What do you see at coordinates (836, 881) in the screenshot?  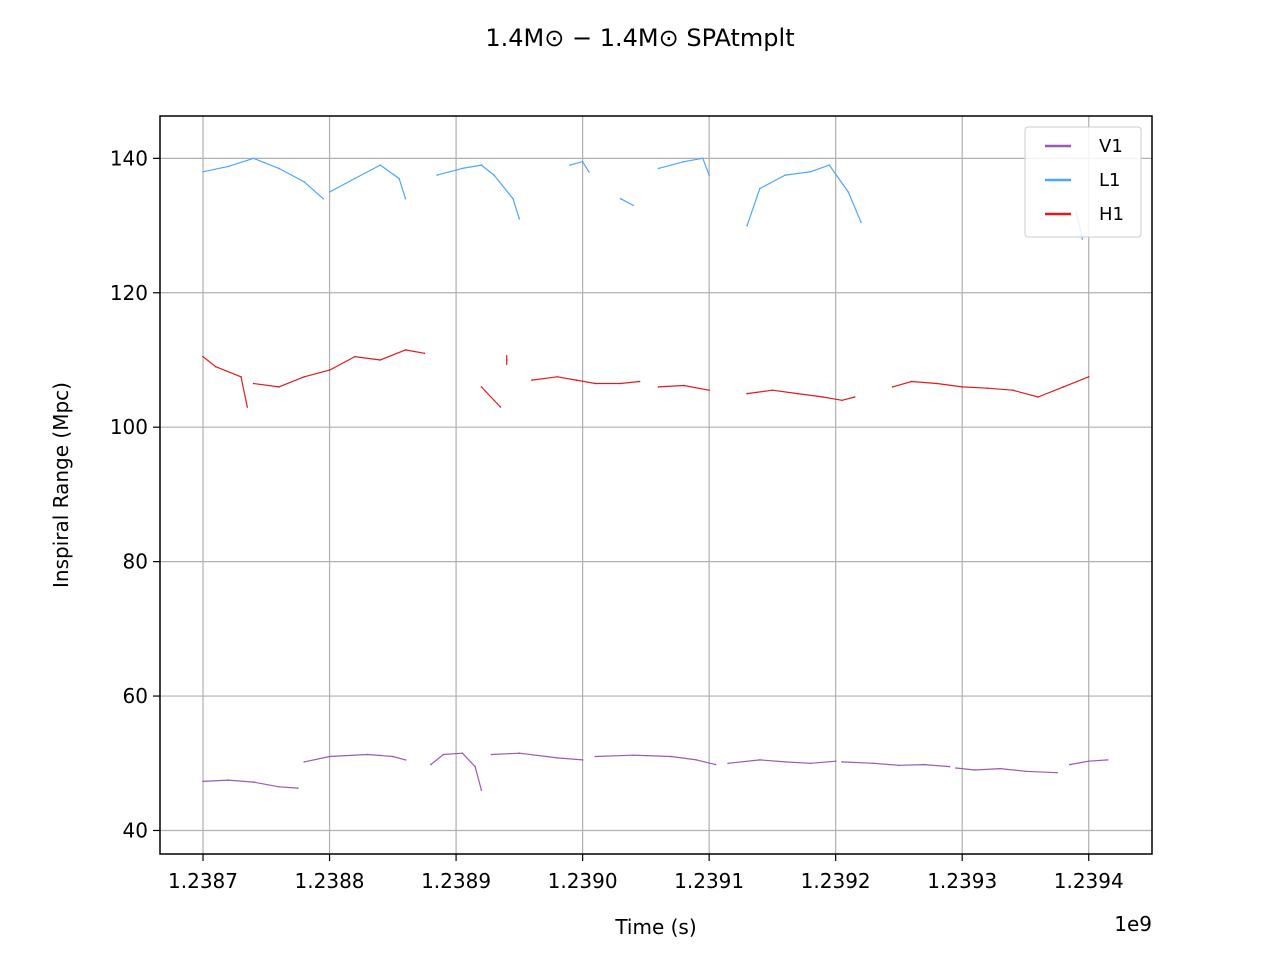 I see `x-tick-label: 1.2392` at bounding box center [836, 881].